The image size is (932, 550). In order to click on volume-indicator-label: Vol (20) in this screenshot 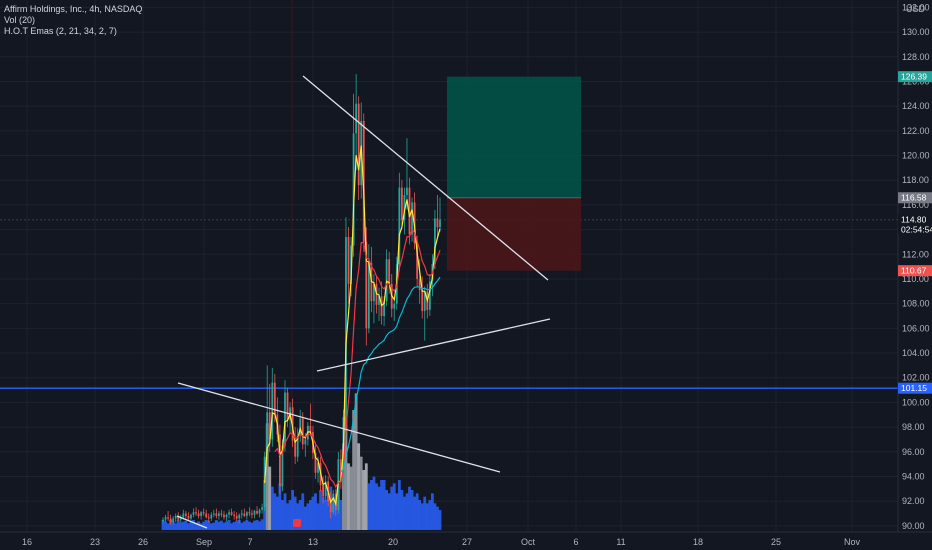, I will do `click(20, 20)`.